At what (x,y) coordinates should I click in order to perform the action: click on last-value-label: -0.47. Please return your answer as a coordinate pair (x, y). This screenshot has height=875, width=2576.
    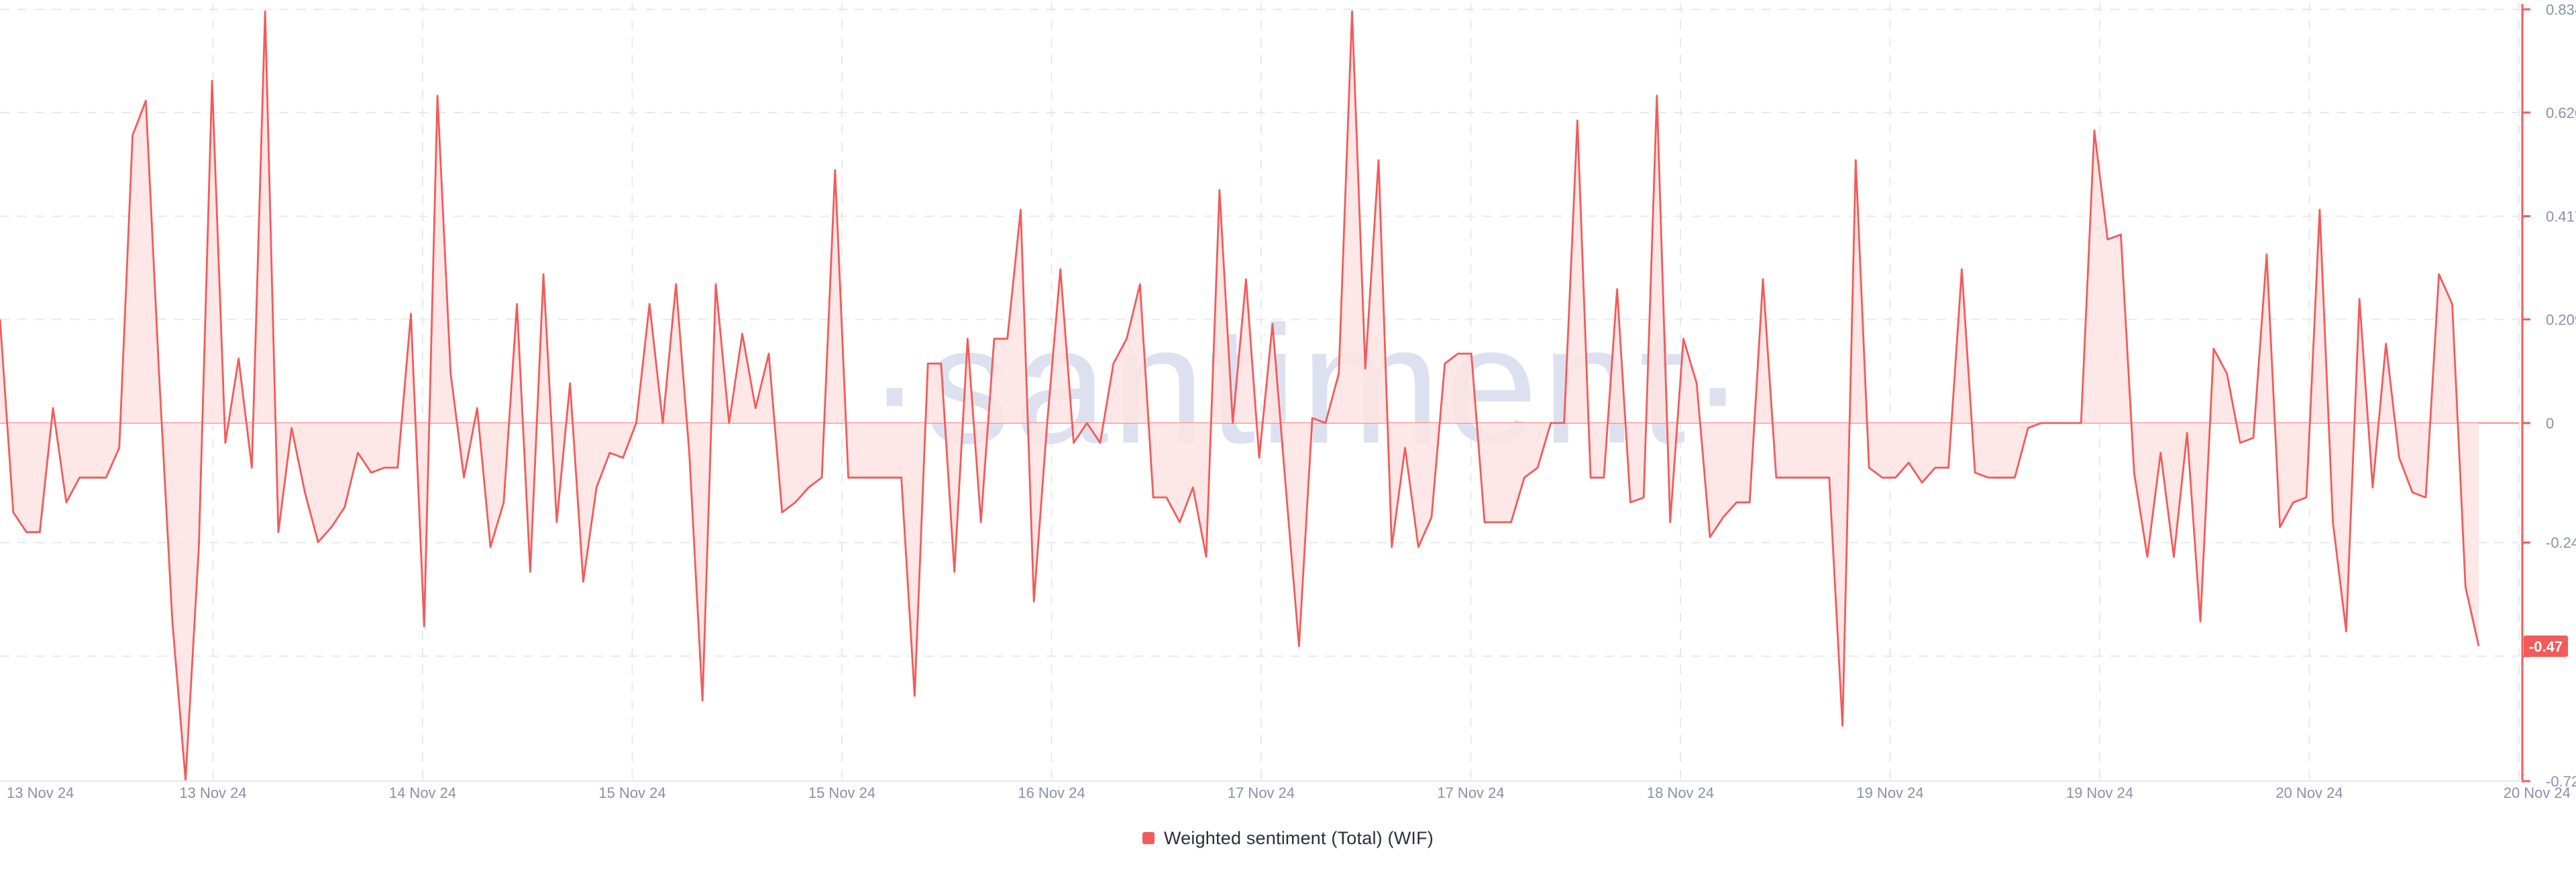
    Looking at the image, I should click on (2546, 646).